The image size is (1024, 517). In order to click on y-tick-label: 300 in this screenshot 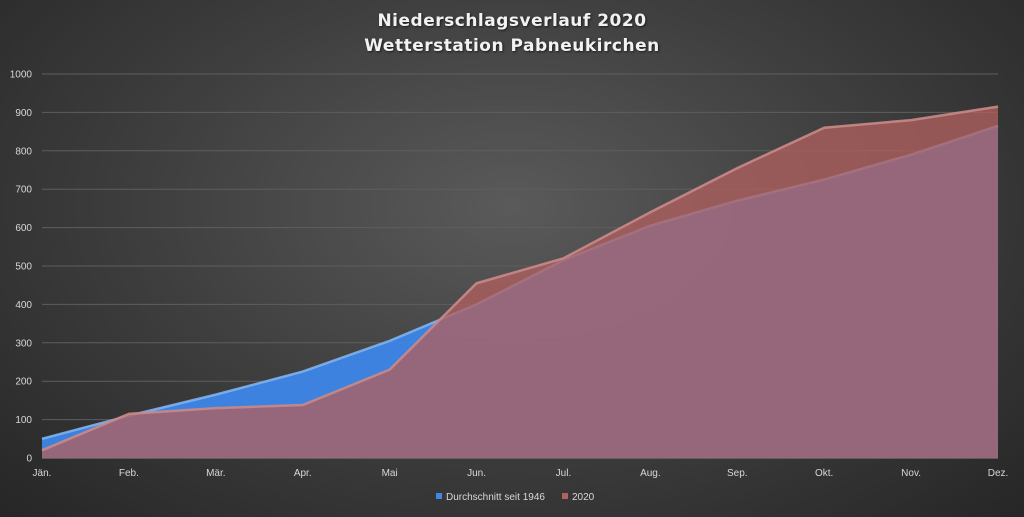, I will do `click(23, 343)`.